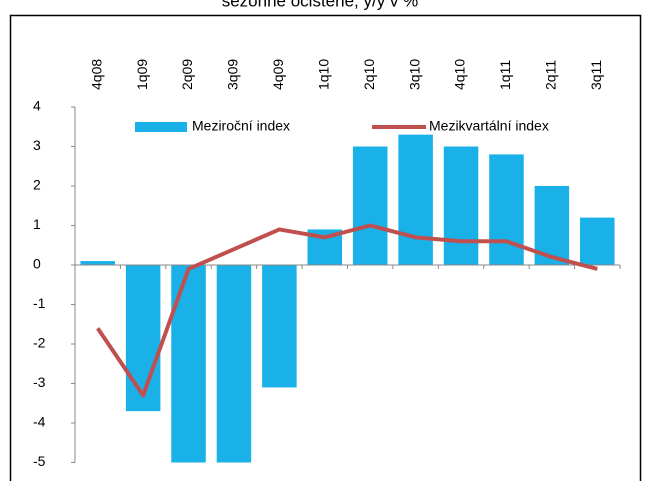 This screenshot has height=481, width=651. I want to click on x-tick-label: 3q11, so click(596, 75).